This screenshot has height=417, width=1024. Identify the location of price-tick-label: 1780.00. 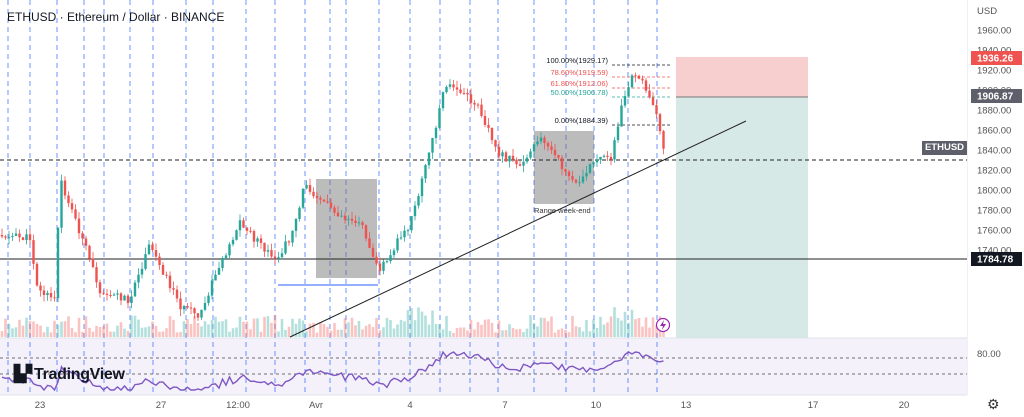
(994, 211).